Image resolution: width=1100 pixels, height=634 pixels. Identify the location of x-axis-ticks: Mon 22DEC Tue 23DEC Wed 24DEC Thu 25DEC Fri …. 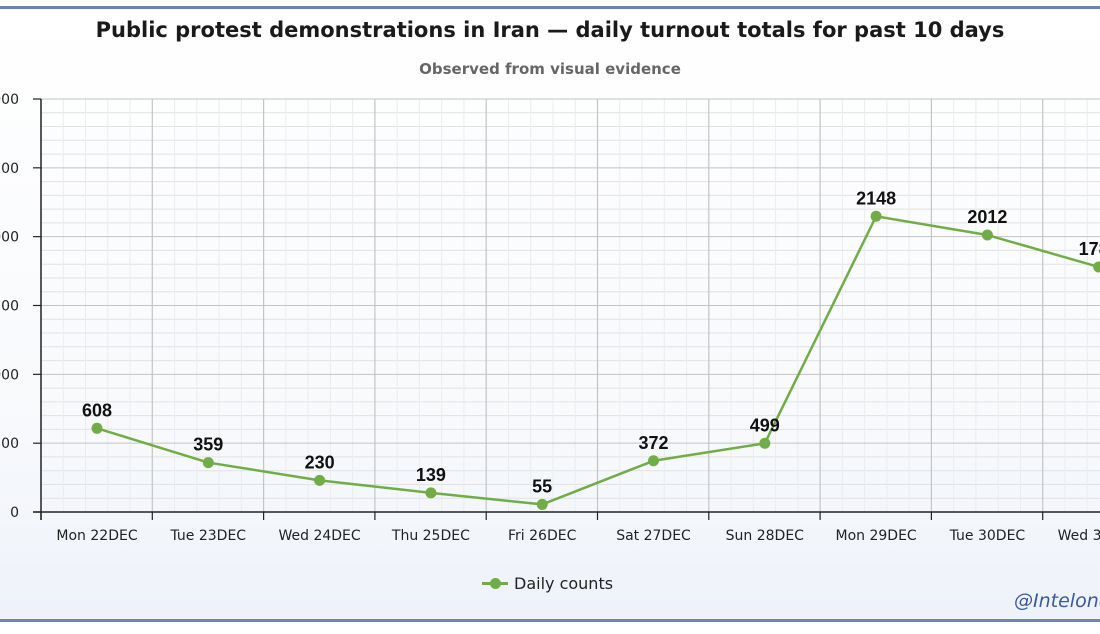
(570, 528).